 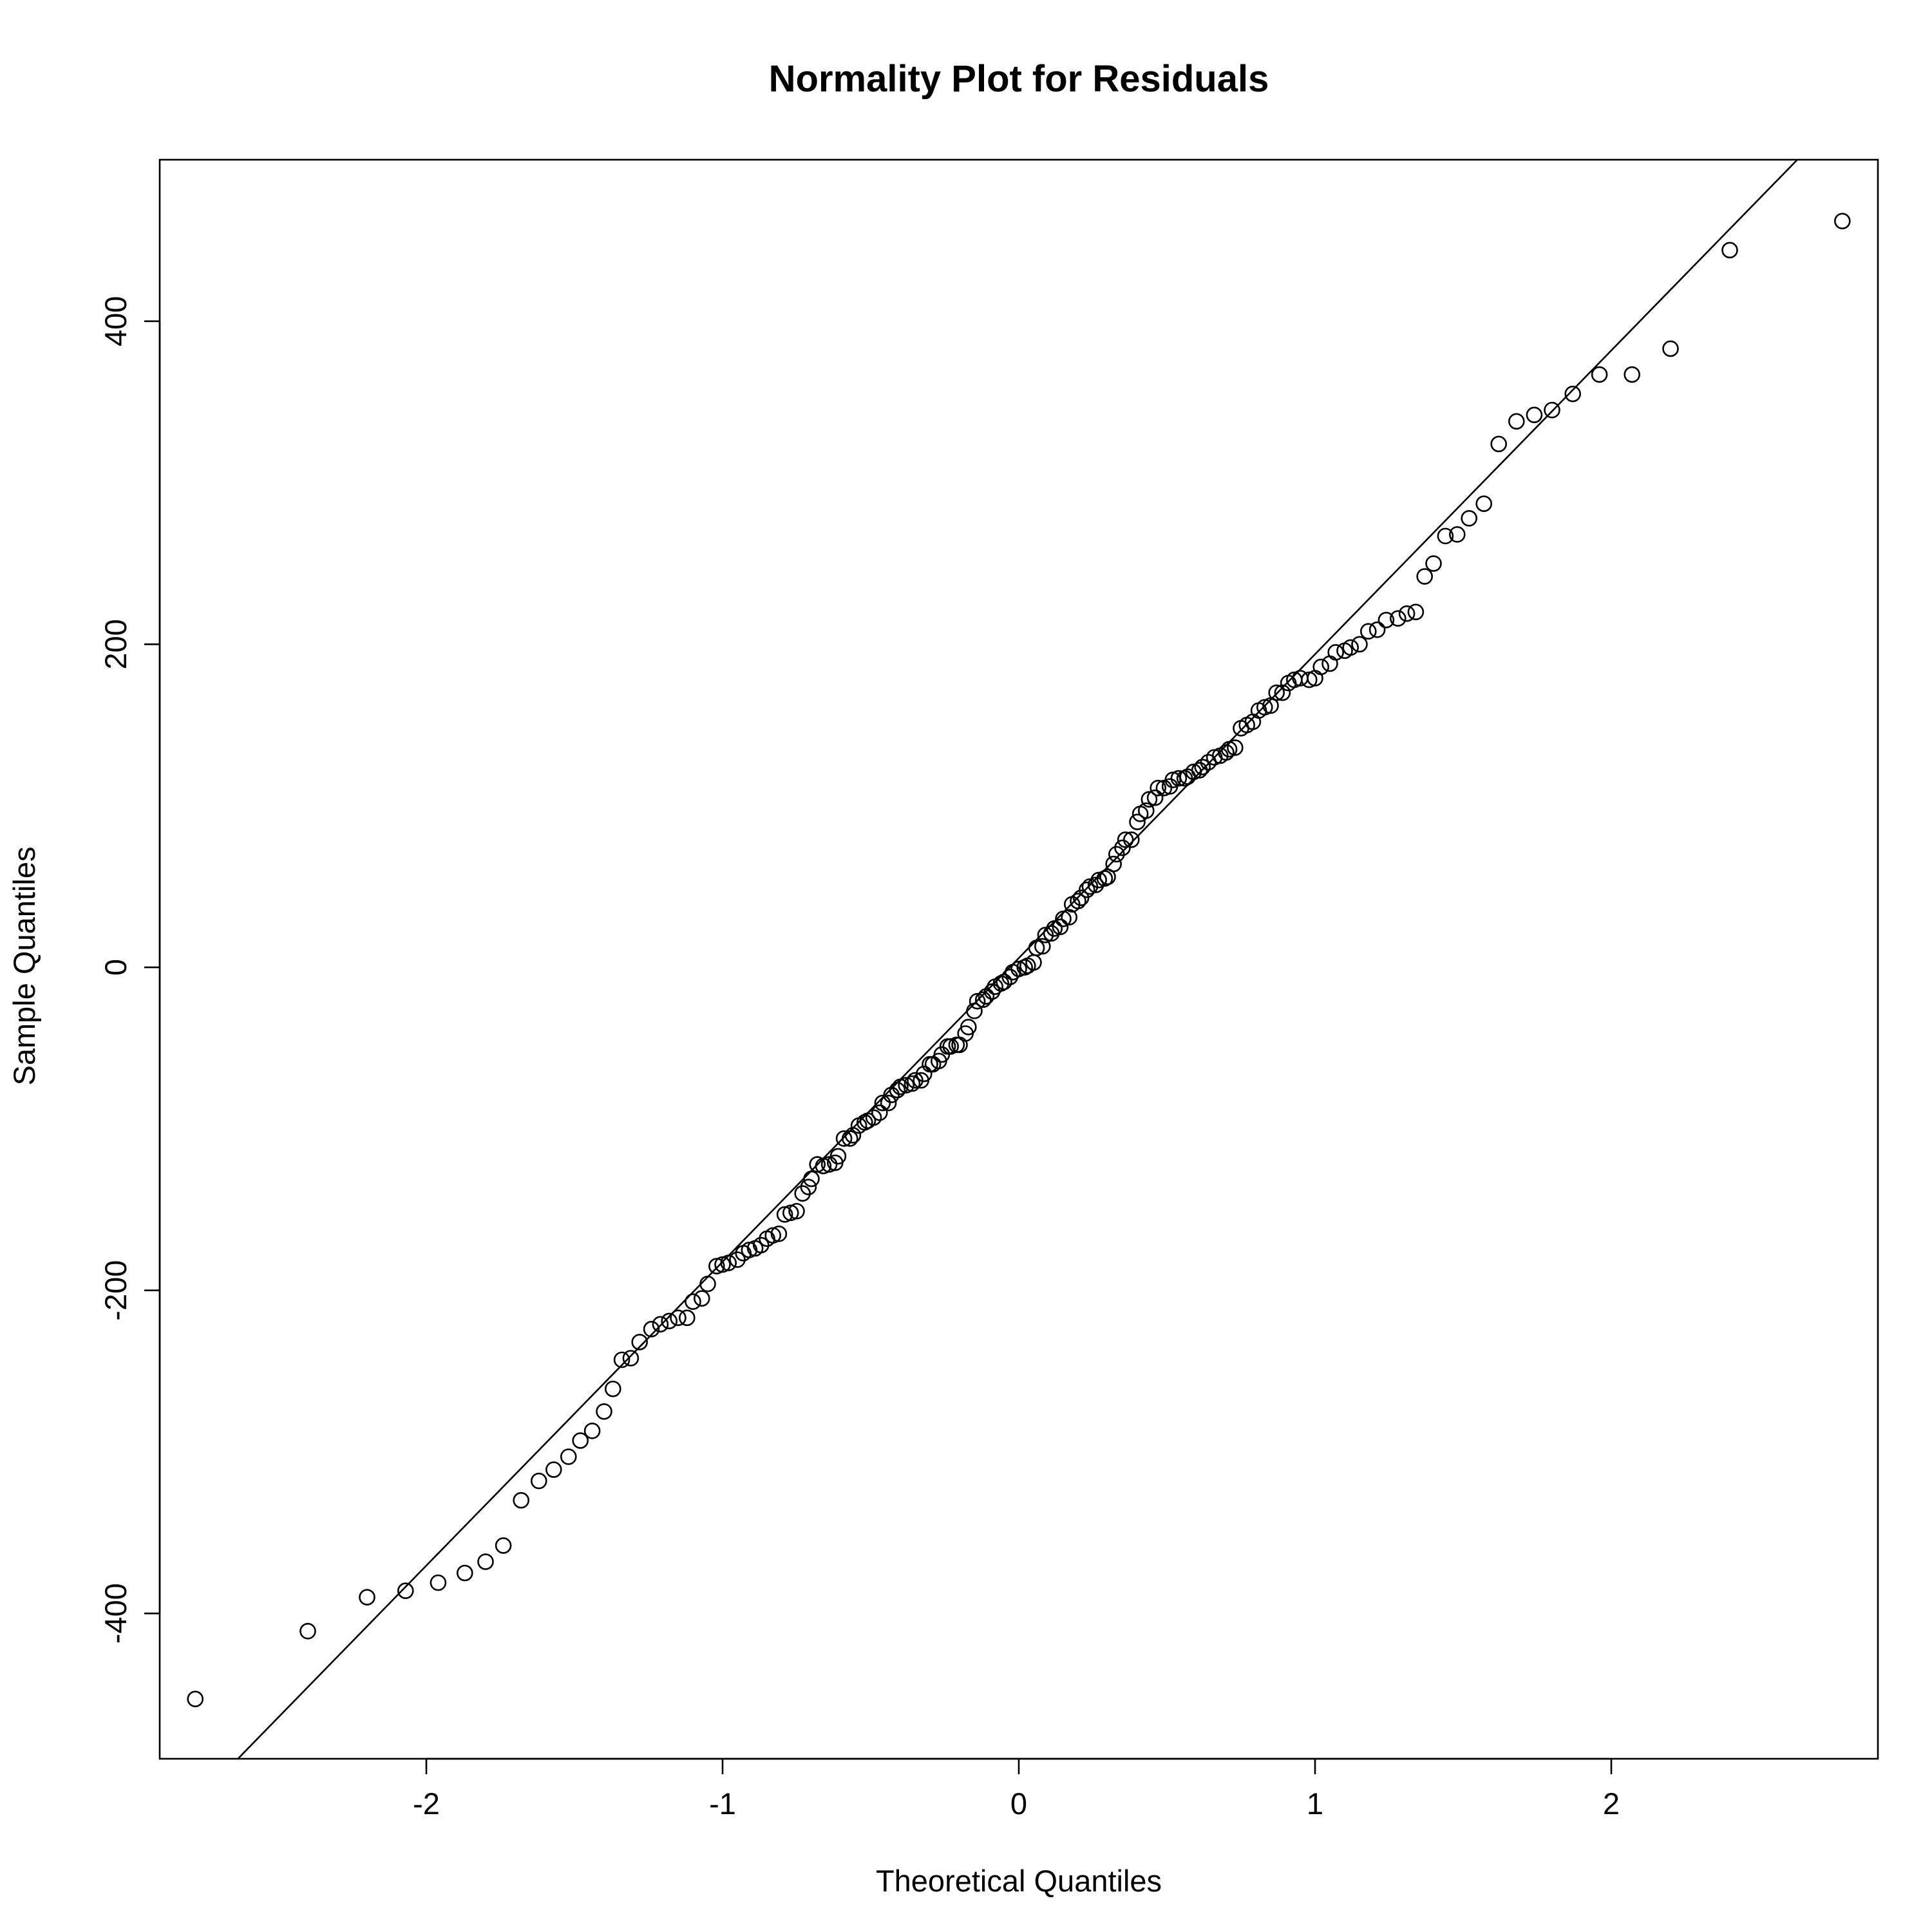 What do you see at coordinates (116, 644) in the screenshot?
I see `y-tick-label: 200` at bounding box center [116, 644].